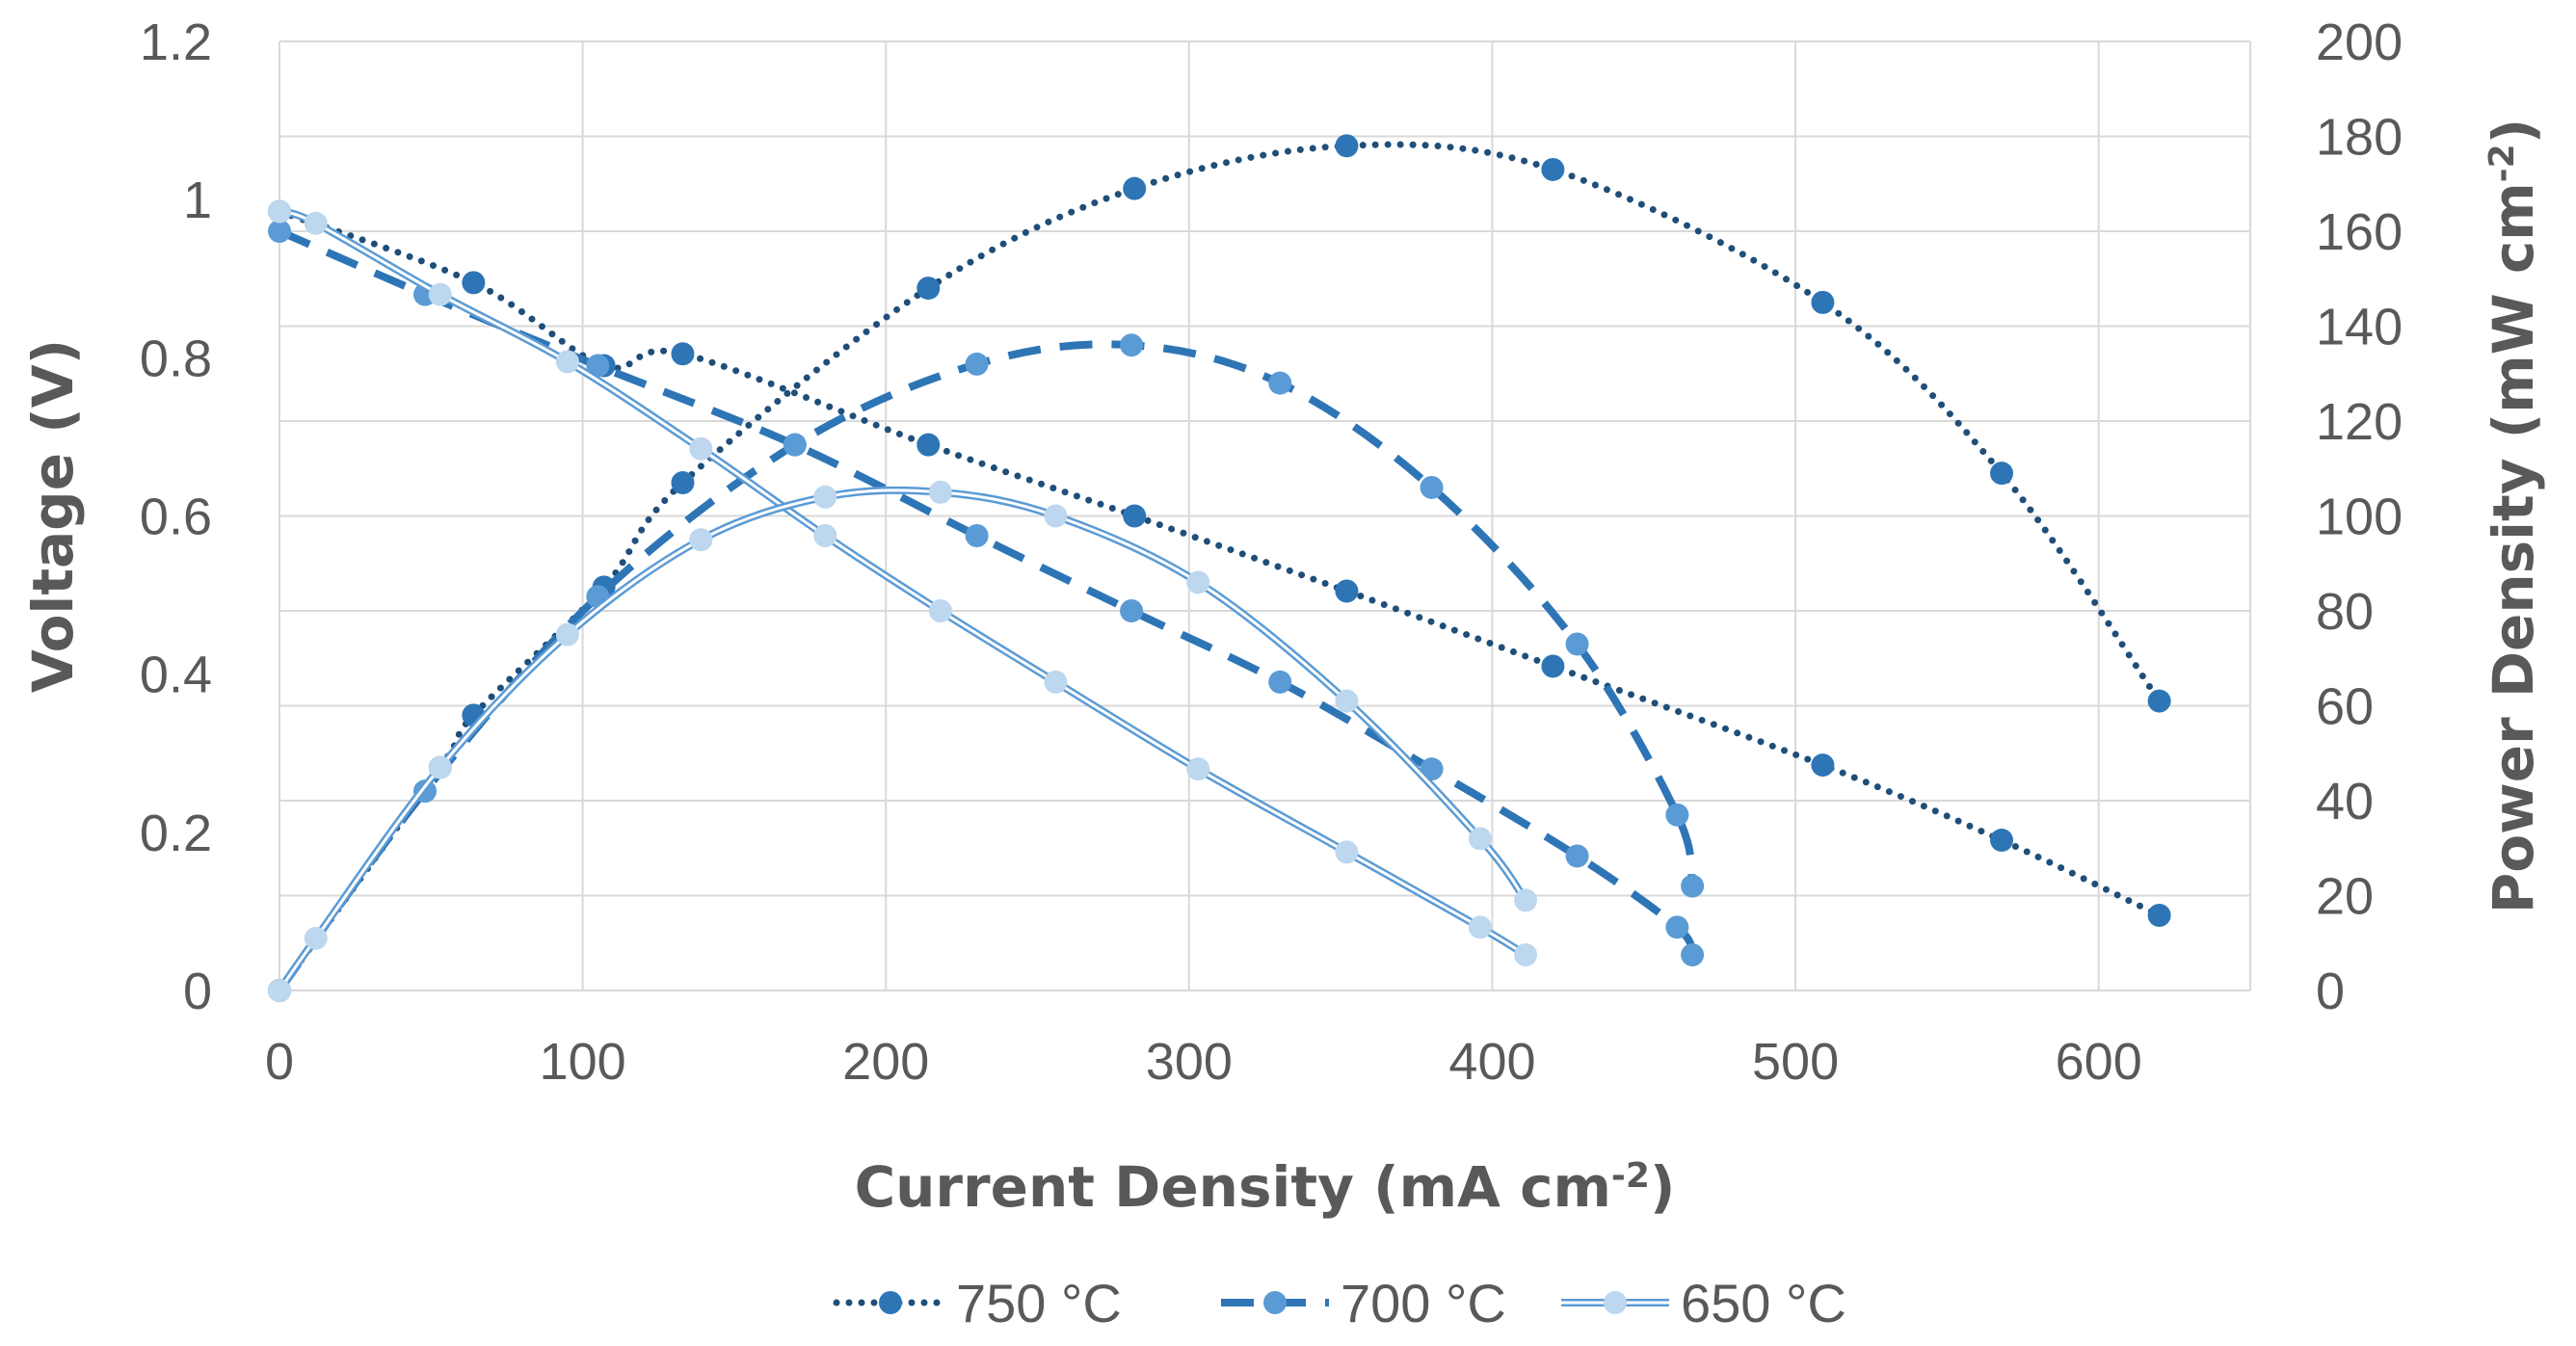 The height and width of the screenshot is (1346, 2576). I want to click on y2-axis-title-sup: -2, so click(2502, 163).